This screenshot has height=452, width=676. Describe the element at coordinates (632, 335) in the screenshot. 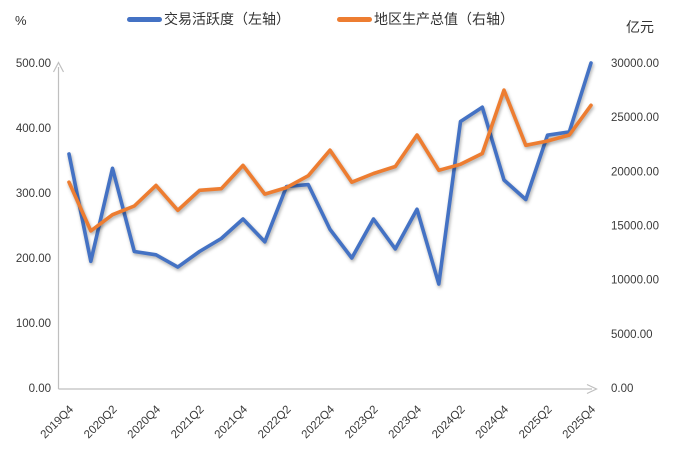

I see `right-axis-tick-label: 5000.00` at that location.